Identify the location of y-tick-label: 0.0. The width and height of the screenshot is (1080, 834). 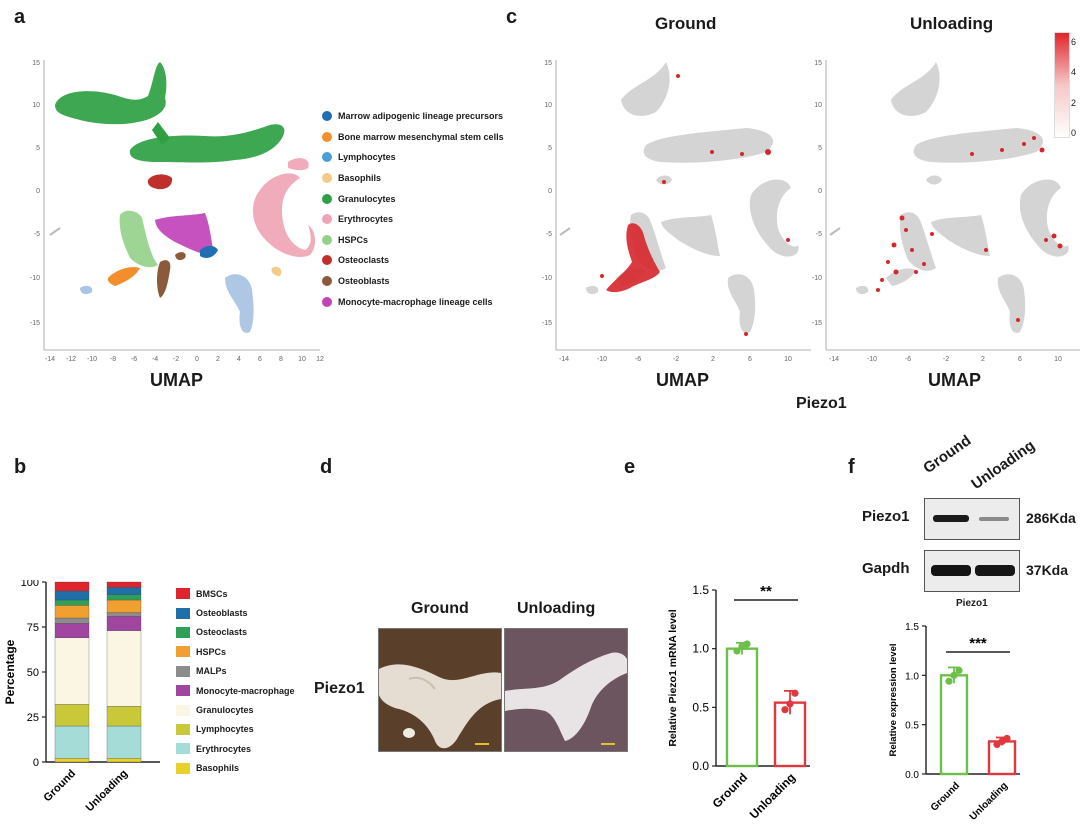
(700, 766).